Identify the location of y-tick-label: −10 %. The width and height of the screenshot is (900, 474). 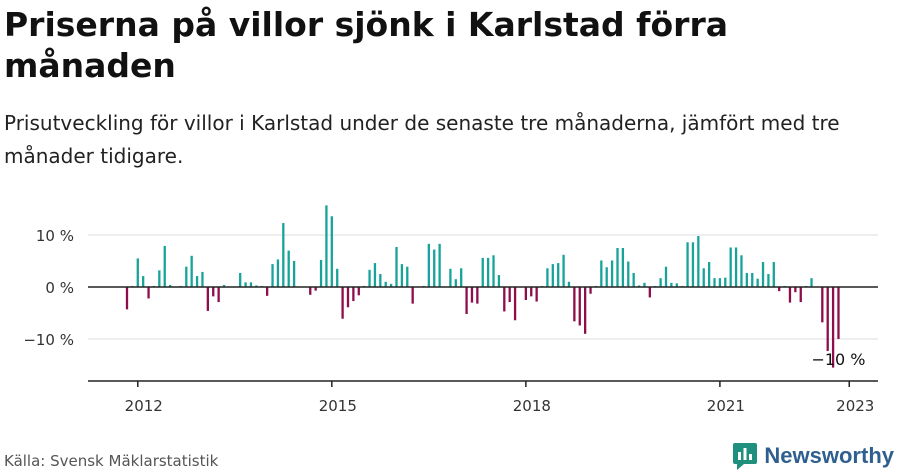
(48, 340).